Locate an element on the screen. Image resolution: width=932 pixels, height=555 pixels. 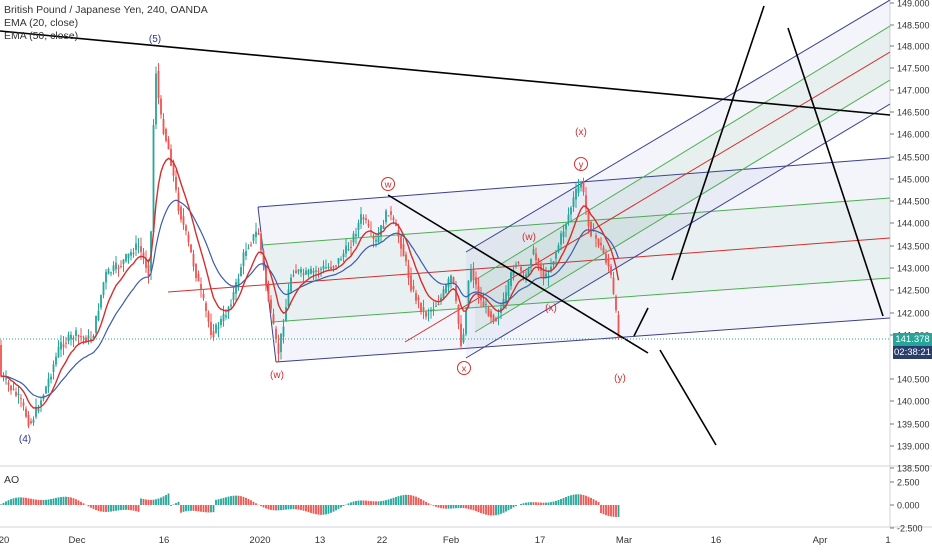
wave-label-y-circle: y is located at coordinates (581, 165).